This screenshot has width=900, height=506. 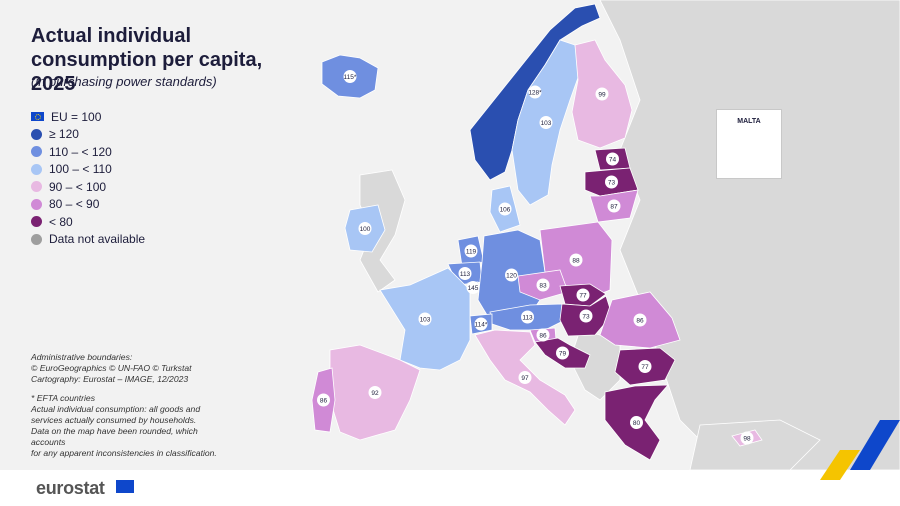 I want to click on value-label: 83, so click(x=543, y=285).